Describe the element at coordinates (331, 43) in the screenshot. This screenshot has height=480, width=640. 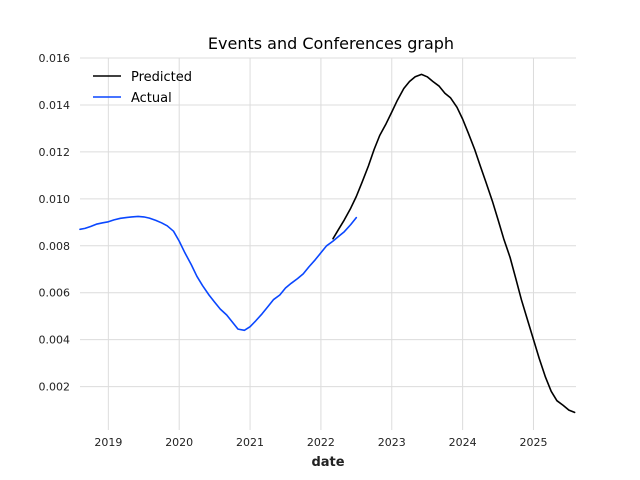
I see `chart-title: Events and Conferences graph` at that location.